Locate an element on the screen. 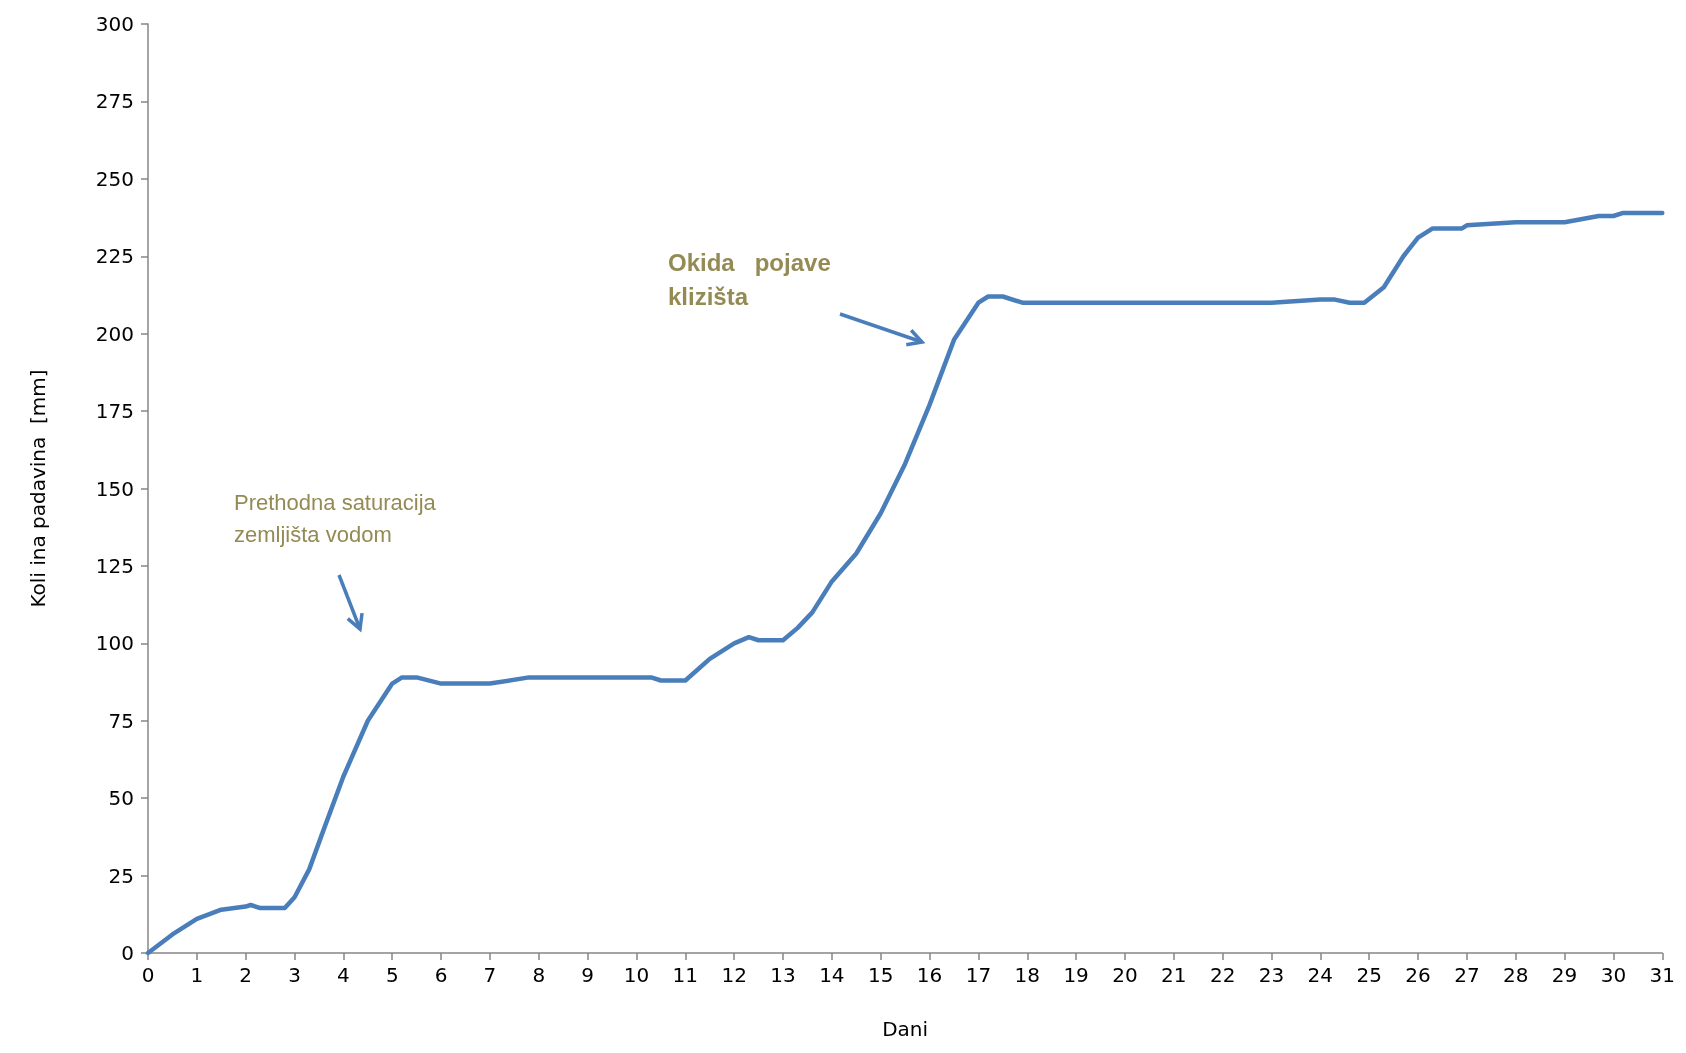 This screenshot has width=1686, height=1053. x-tick-label: 4 is located at coordinates (343, 975).